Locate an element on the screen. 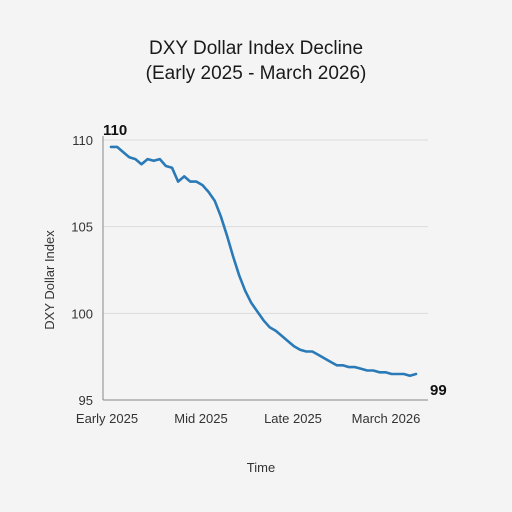  x-tick-labels: Early 2025 Mid 2025 Late 2025 March 2026 is located at coordinates (248, 418).